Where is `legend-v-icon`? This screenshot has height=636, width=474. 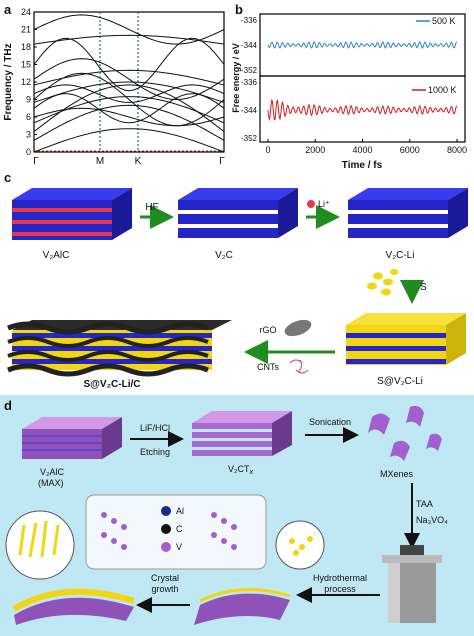
legend-v-icon is located at coordinates (166, 547).